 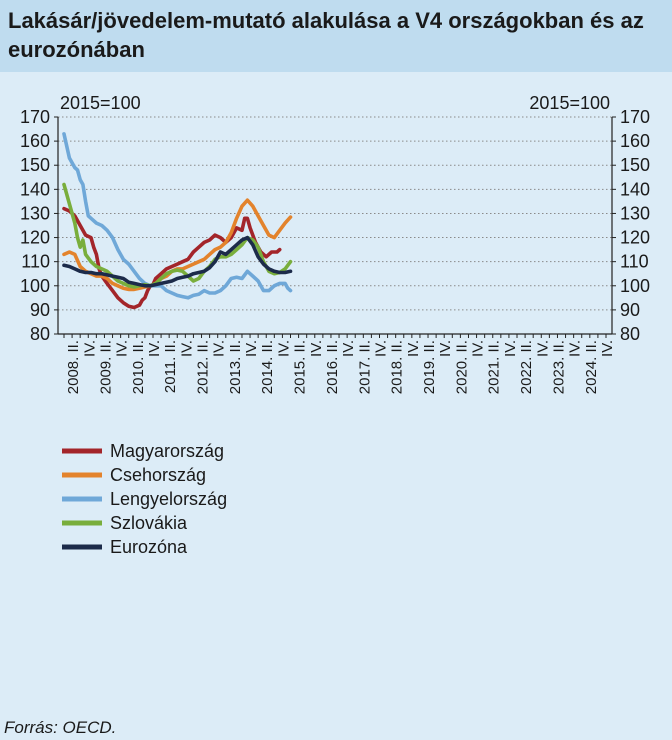 What do you see at coordinates (100, 103) in the screenshot?
I see `left-axis-note: 2015=100` at bounding box center [100, 103].